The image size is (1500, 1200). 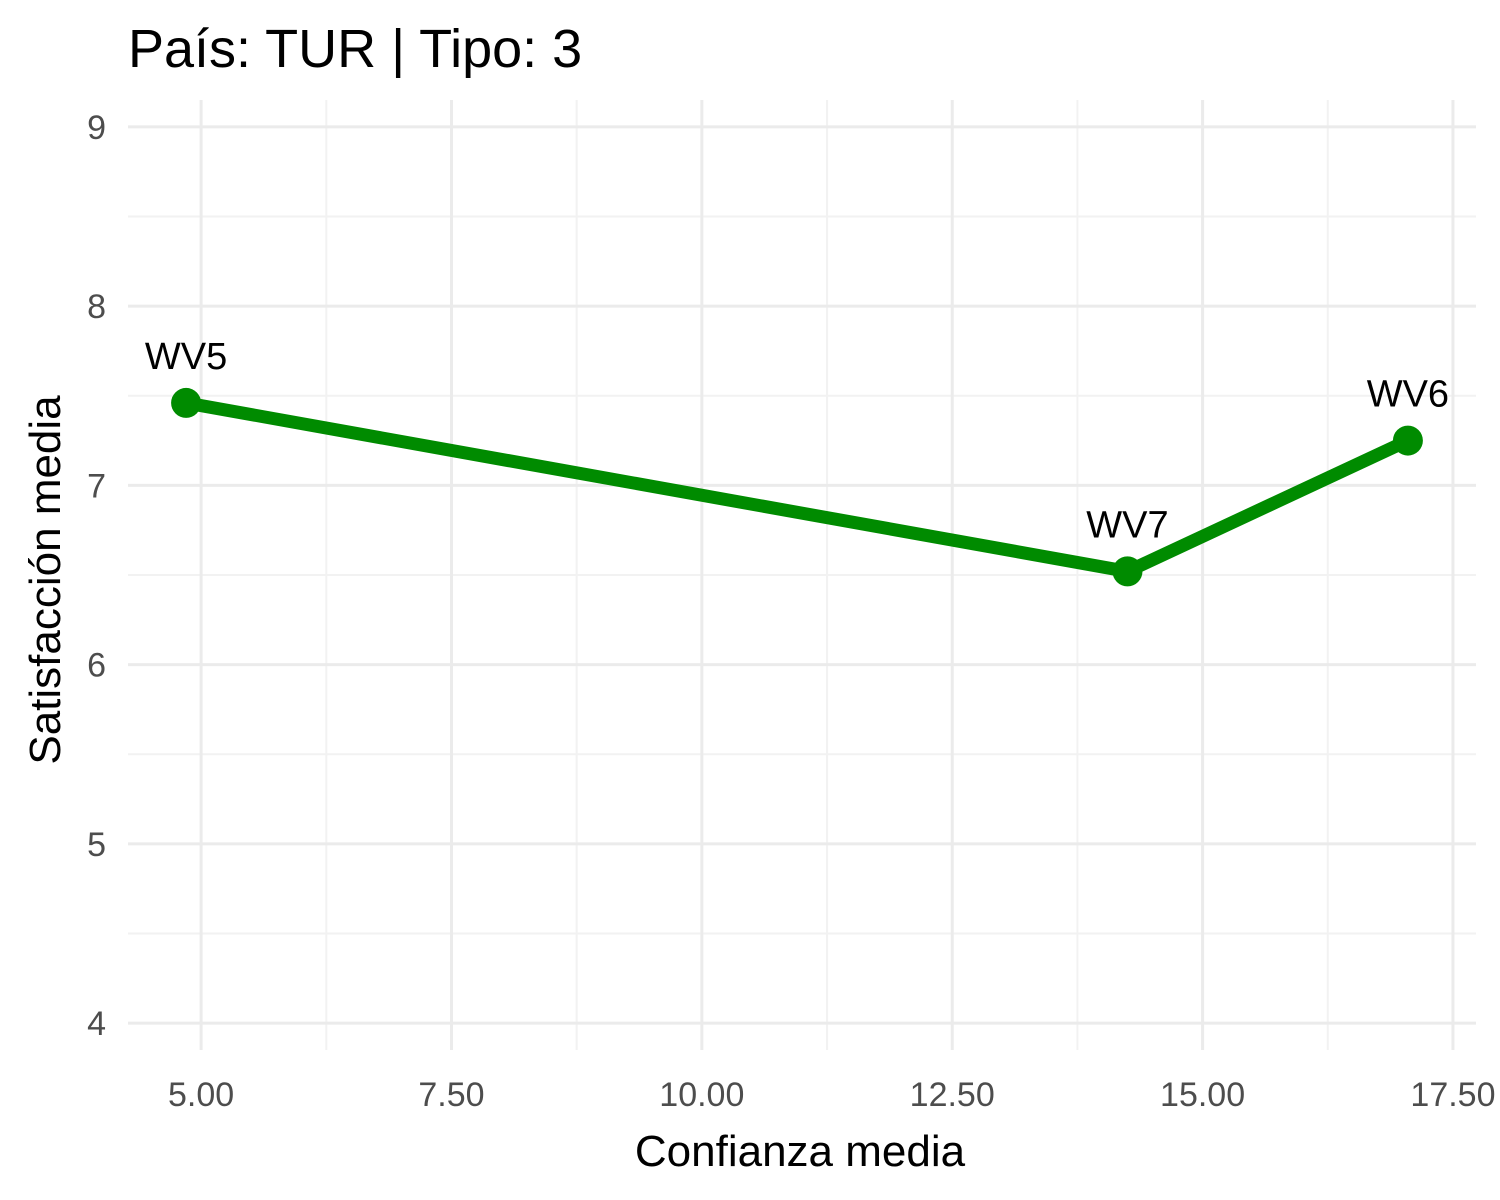 I want to click on chart-title: País: TUR | Tipo: 3, so click(x=355, y=49).